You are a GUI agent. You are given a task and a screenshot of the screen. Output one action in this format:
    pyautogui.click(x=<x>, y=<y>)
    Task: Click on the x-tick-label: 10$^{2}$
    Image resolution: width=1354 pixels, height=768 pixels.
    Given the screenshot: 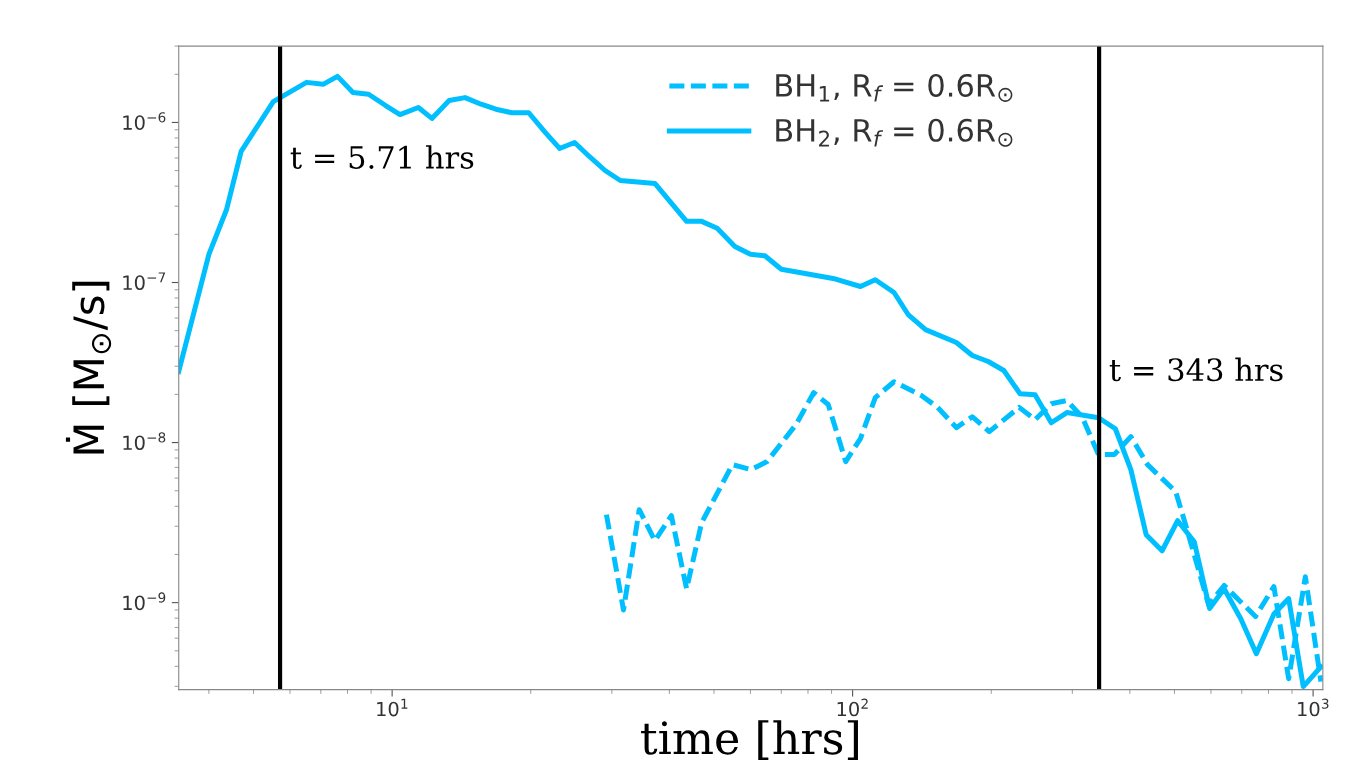 What is the action you would take?
    pyautogui.click(x=852, y=707)
    